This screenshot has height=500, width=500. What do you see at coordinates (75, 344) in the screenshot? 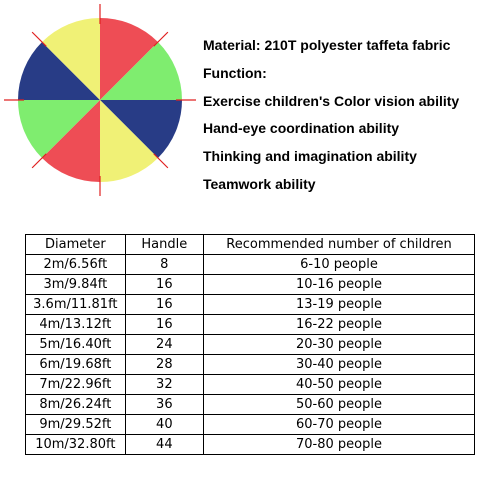
I see `cell-diameter: 5m/16.40ft` at bounding box center [75, 344].